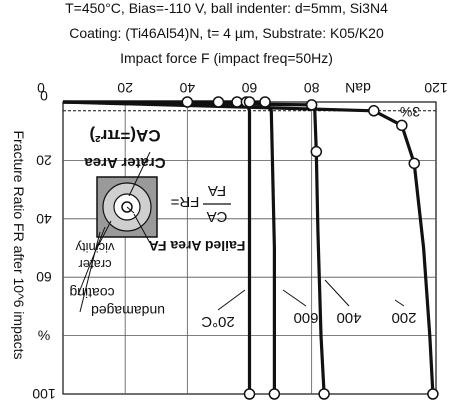 This screenshot has width=453, height=403. What do you see at coordinates (309, 304) in the screenshot?
I see `series-labels: 20°C 600 400 200` at bounding box center [309, 304].